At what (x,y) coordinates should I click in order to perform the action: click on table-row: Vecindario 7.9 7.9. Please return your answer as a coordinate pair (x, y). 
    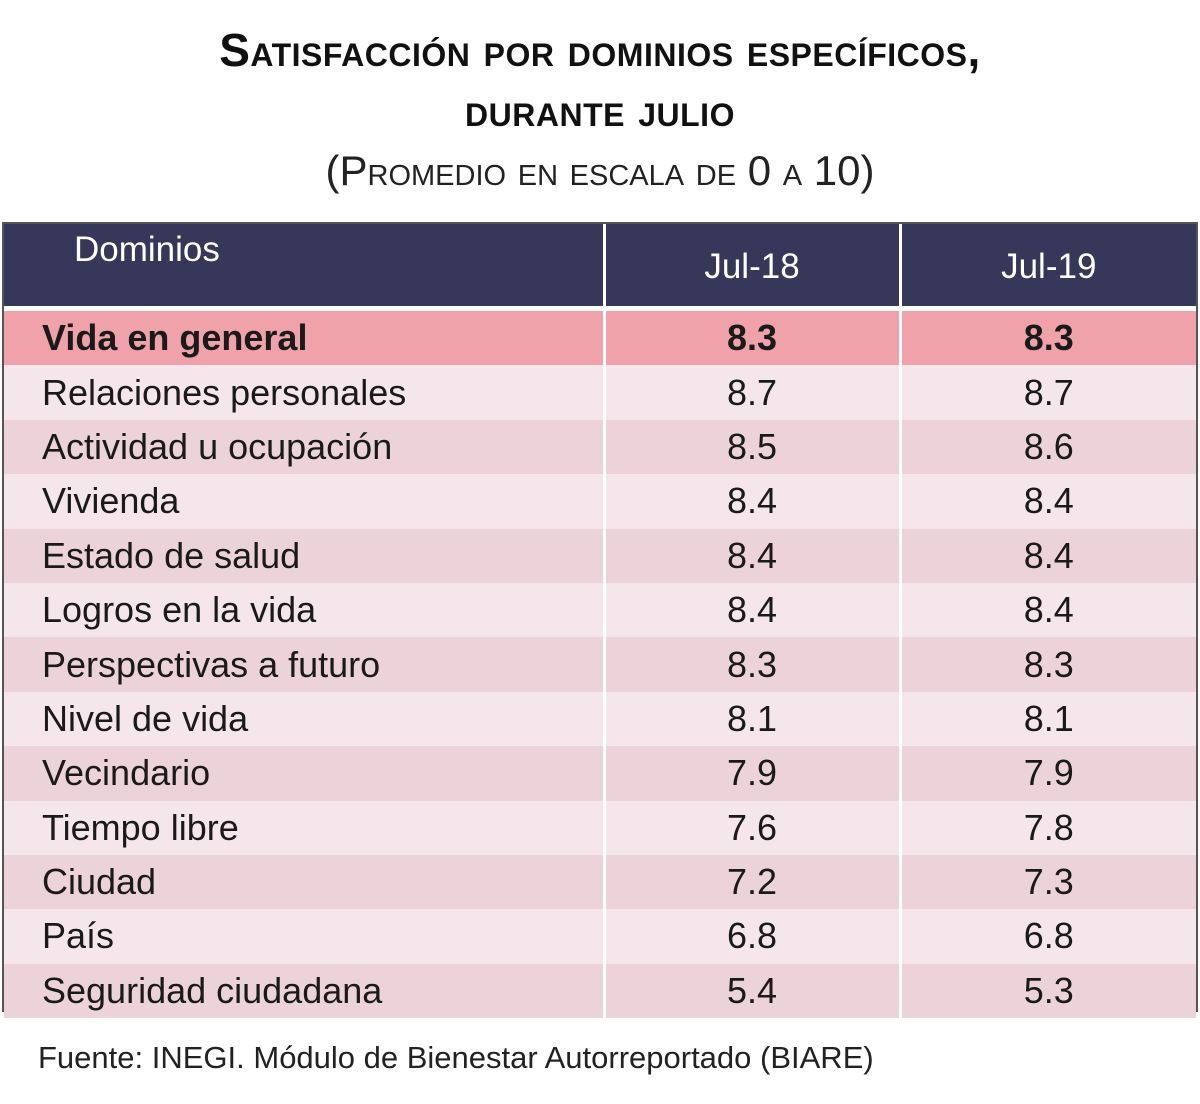
    Looking at the image, I should click on (600, 773).